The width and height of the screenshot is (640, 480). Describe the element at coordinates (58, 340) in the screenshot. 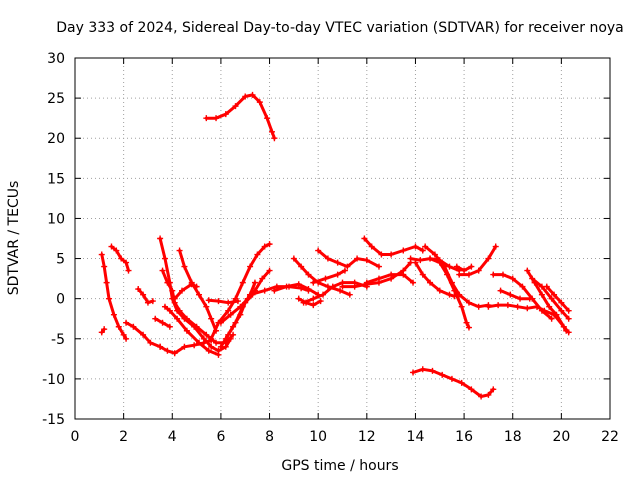

I see `y-tick-label: -5` at that location.